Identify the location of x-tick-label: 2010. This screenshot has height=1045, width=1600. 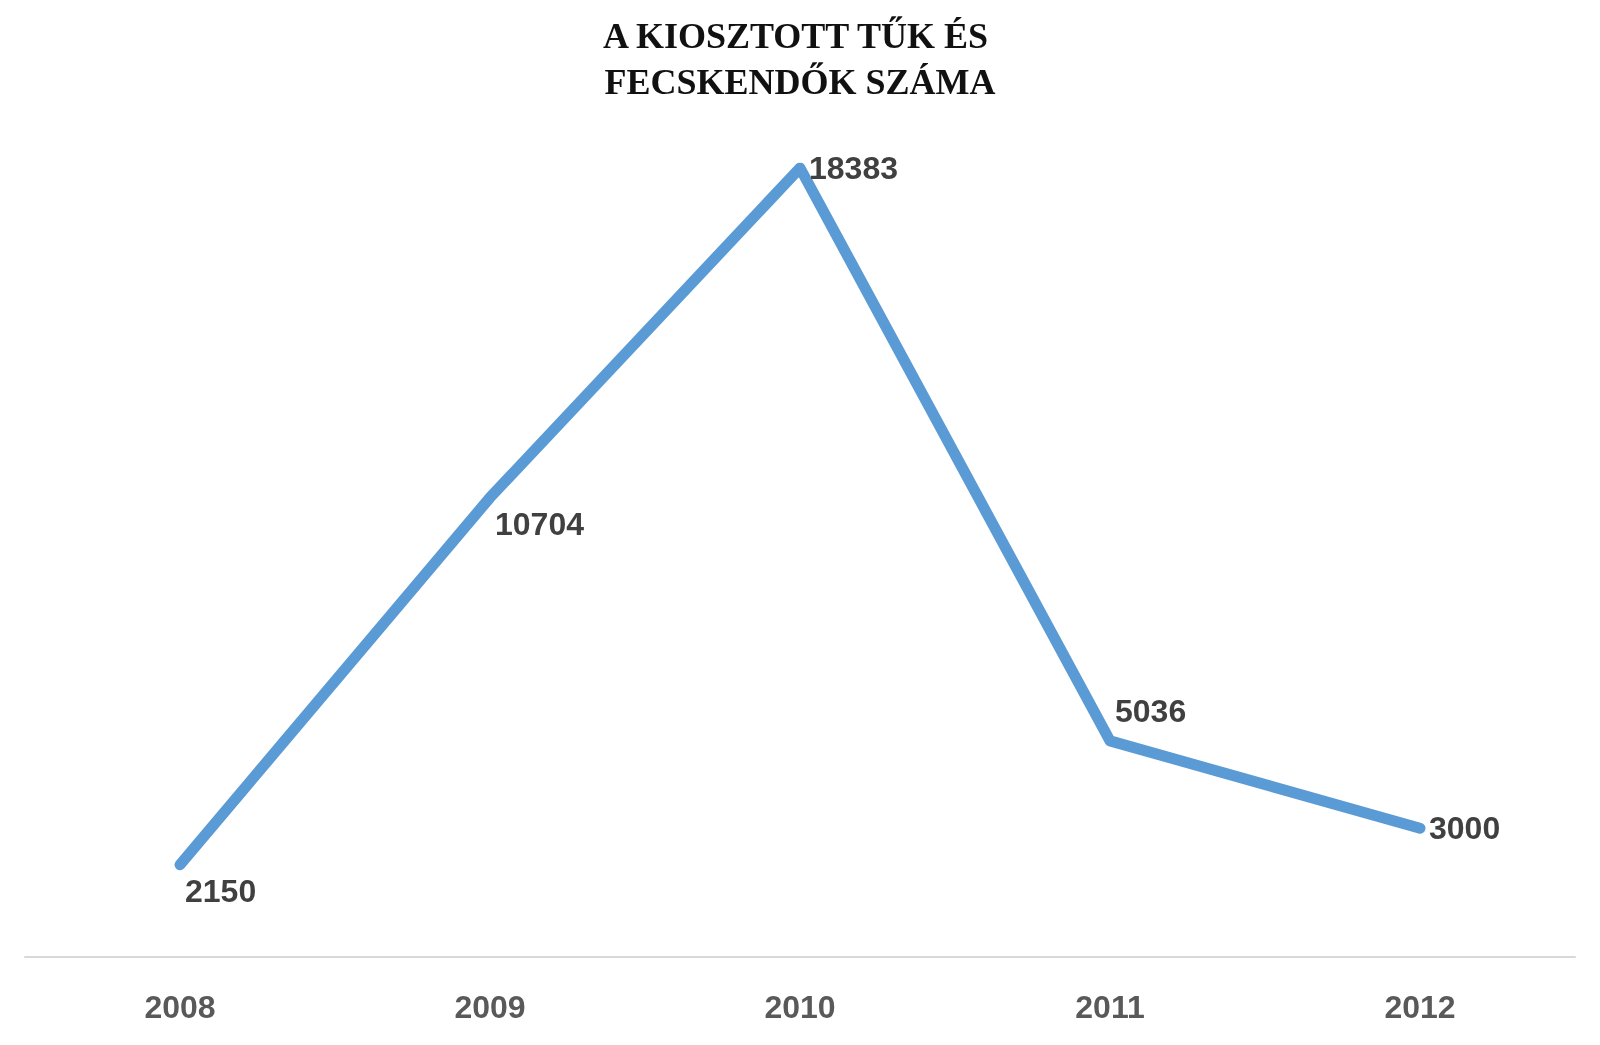
(800, 1007).